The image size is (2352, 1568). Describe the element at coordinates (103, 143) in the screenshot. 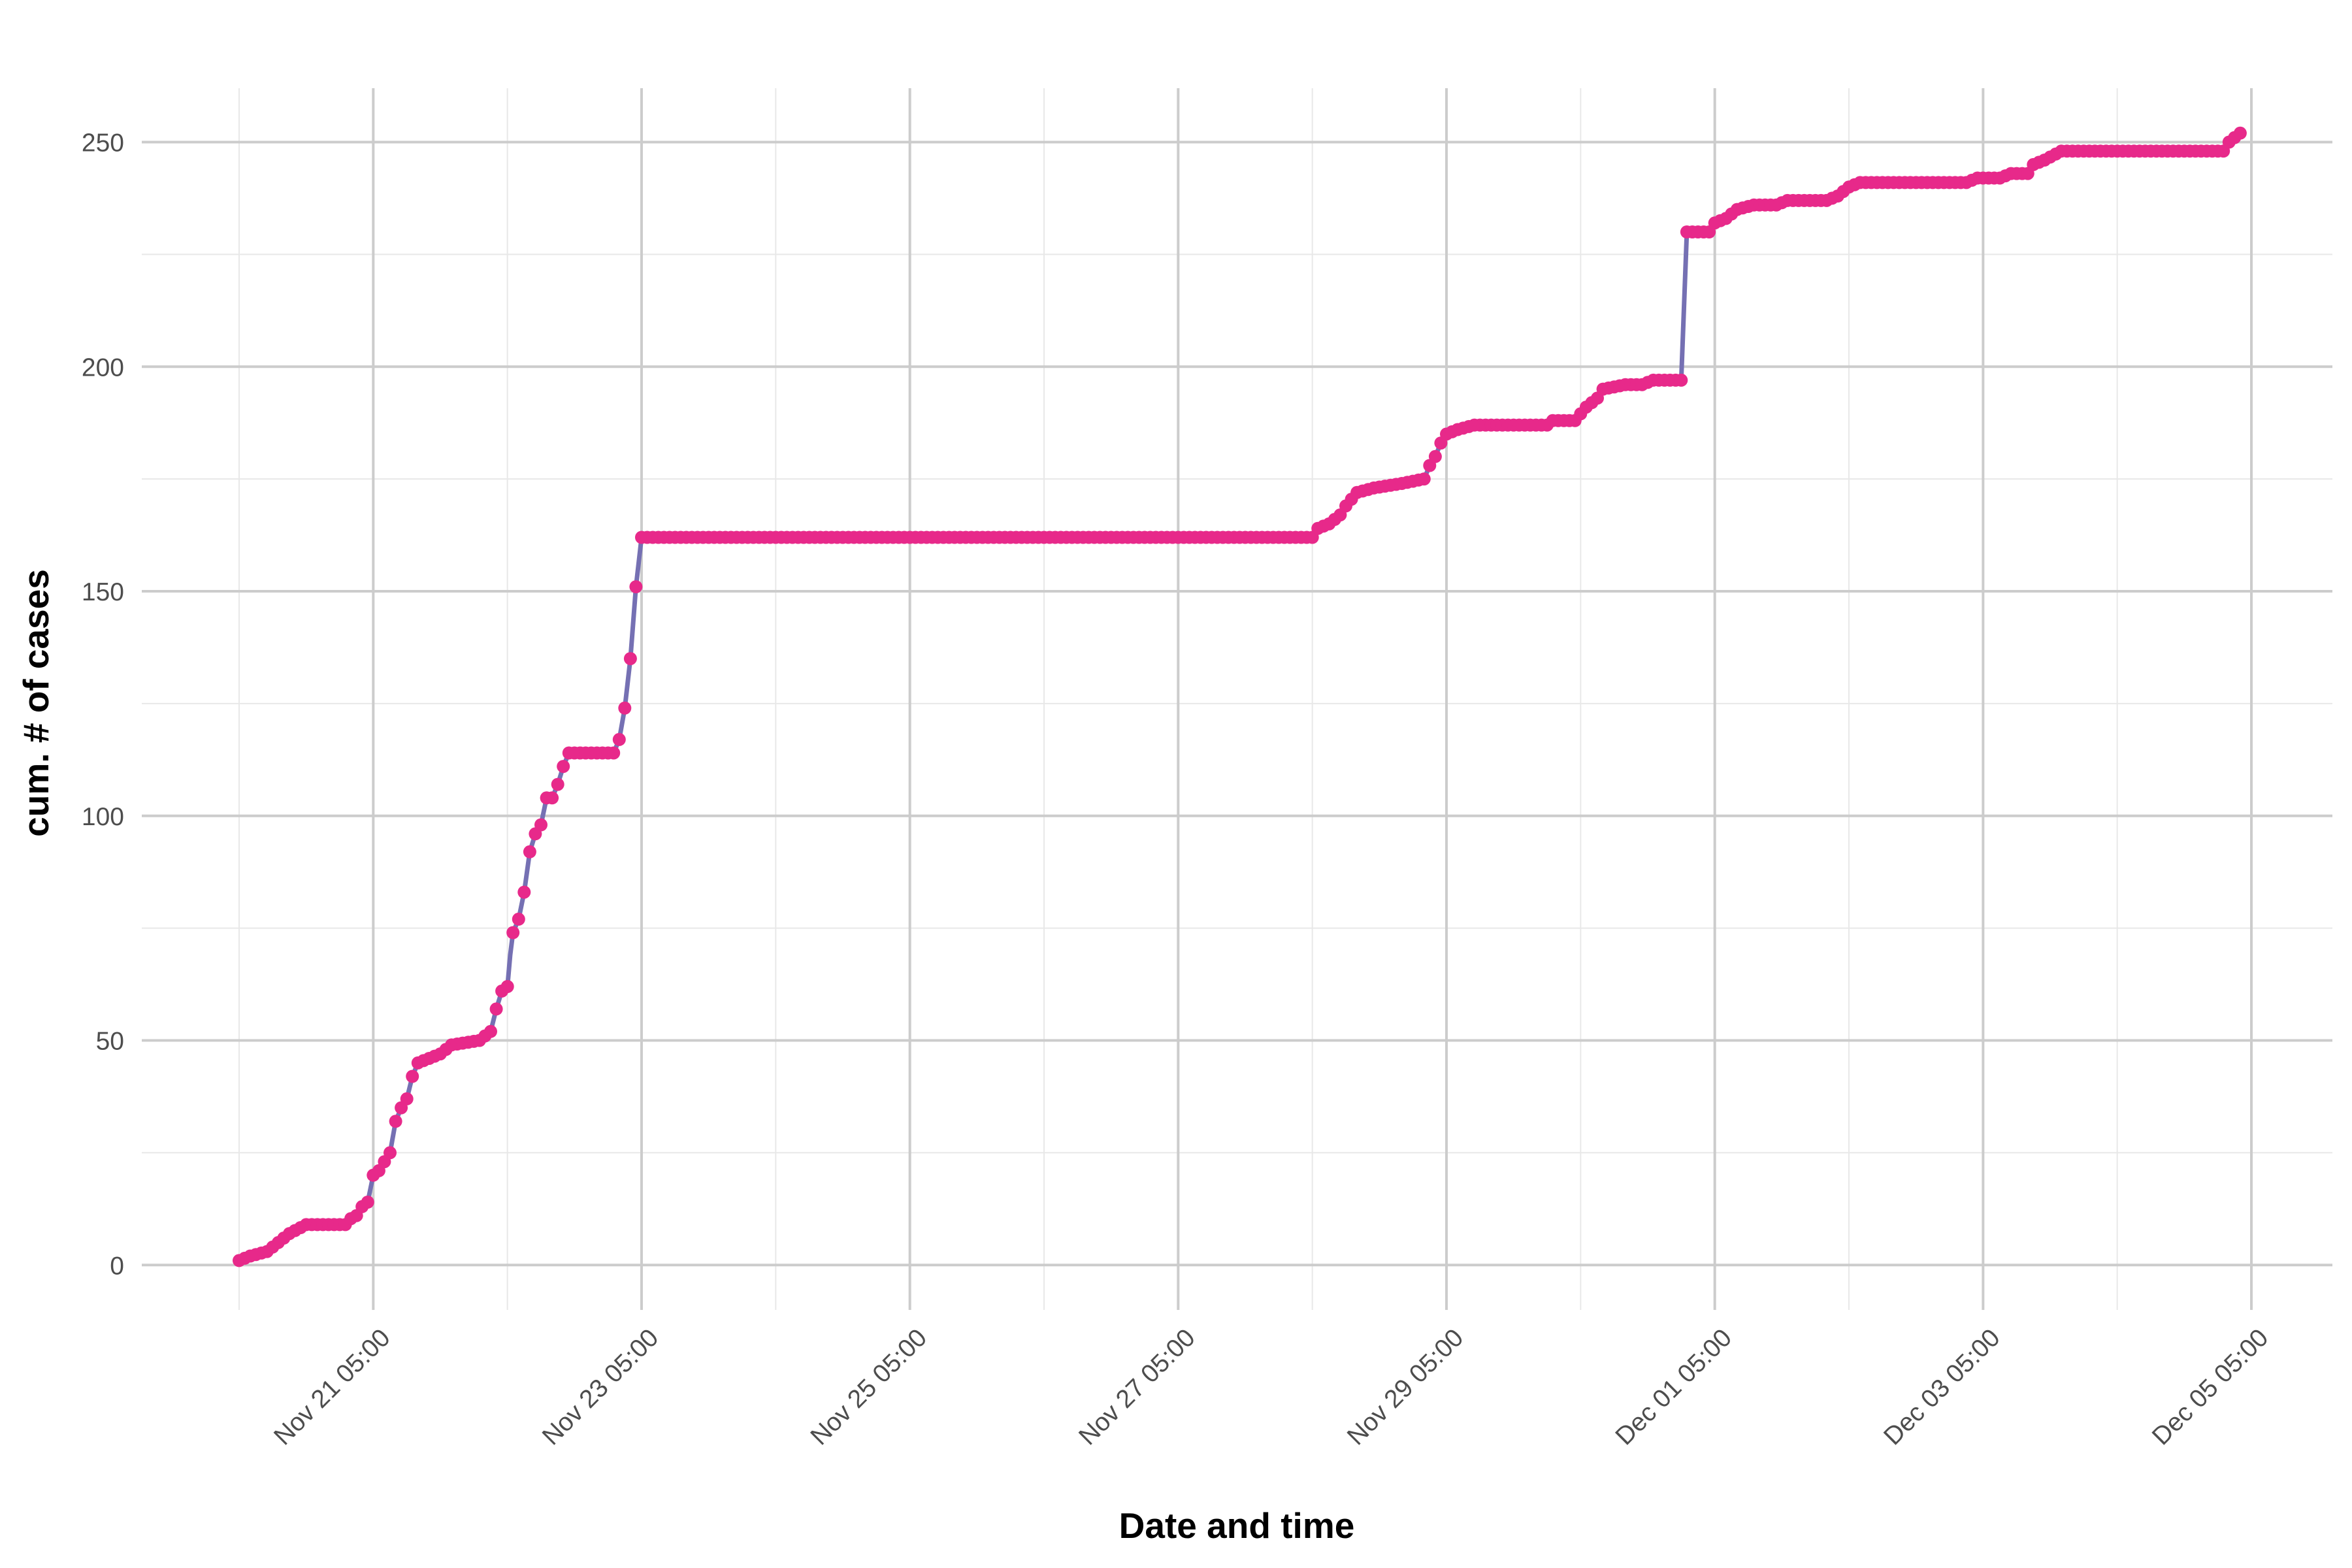

I see `y-tick-label: 250` at that location.